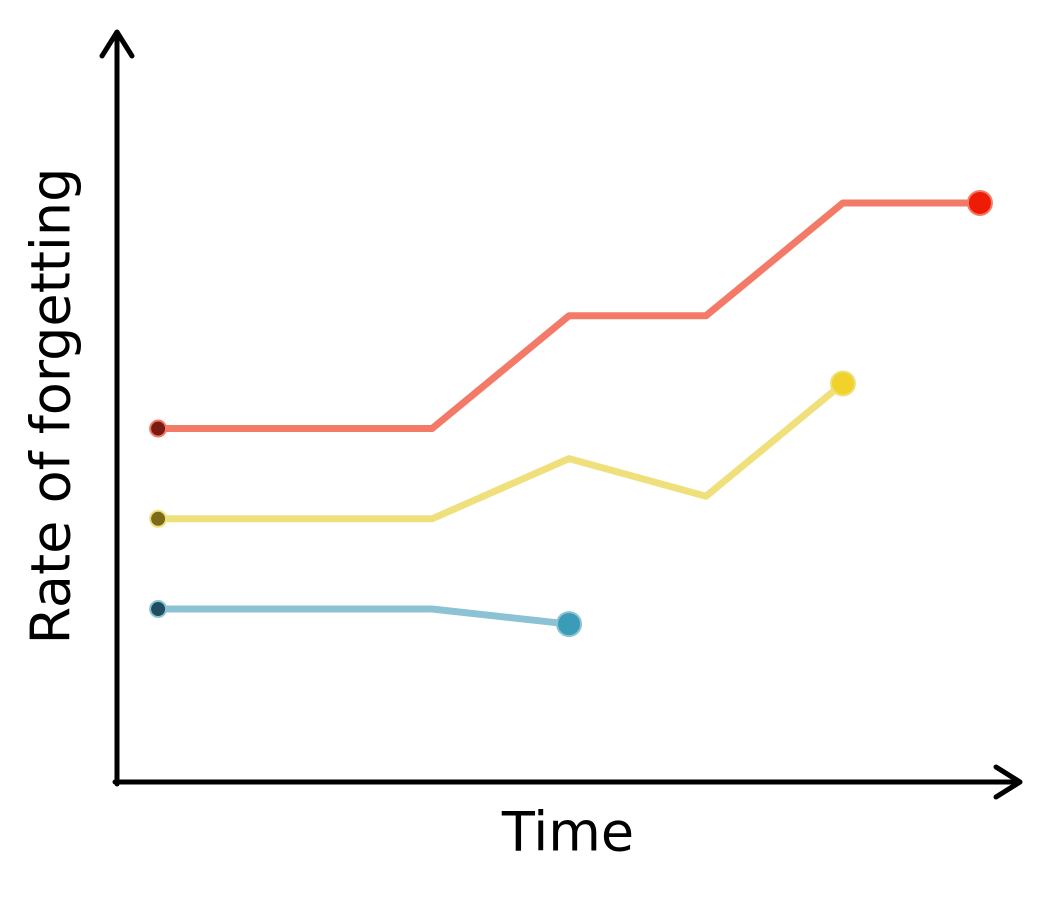 The width and height of the screenshot is (1050, 900). Describe the element at coordinates (117, 44) in the screenshot. I see `y-axis-arrow` at that location.